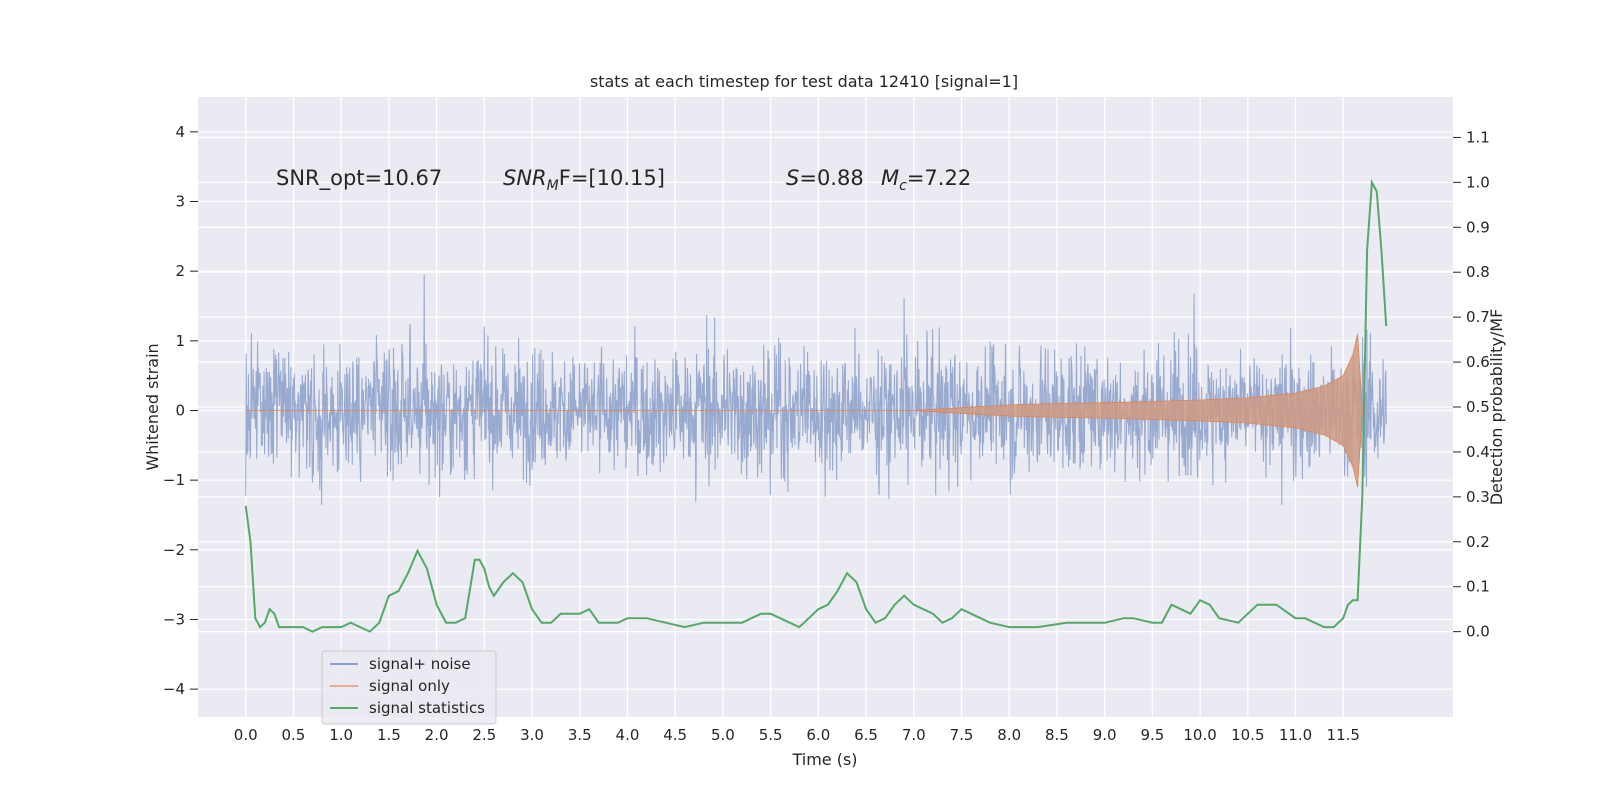  I want to click on y-tick-label: 1, so click(180, 341).